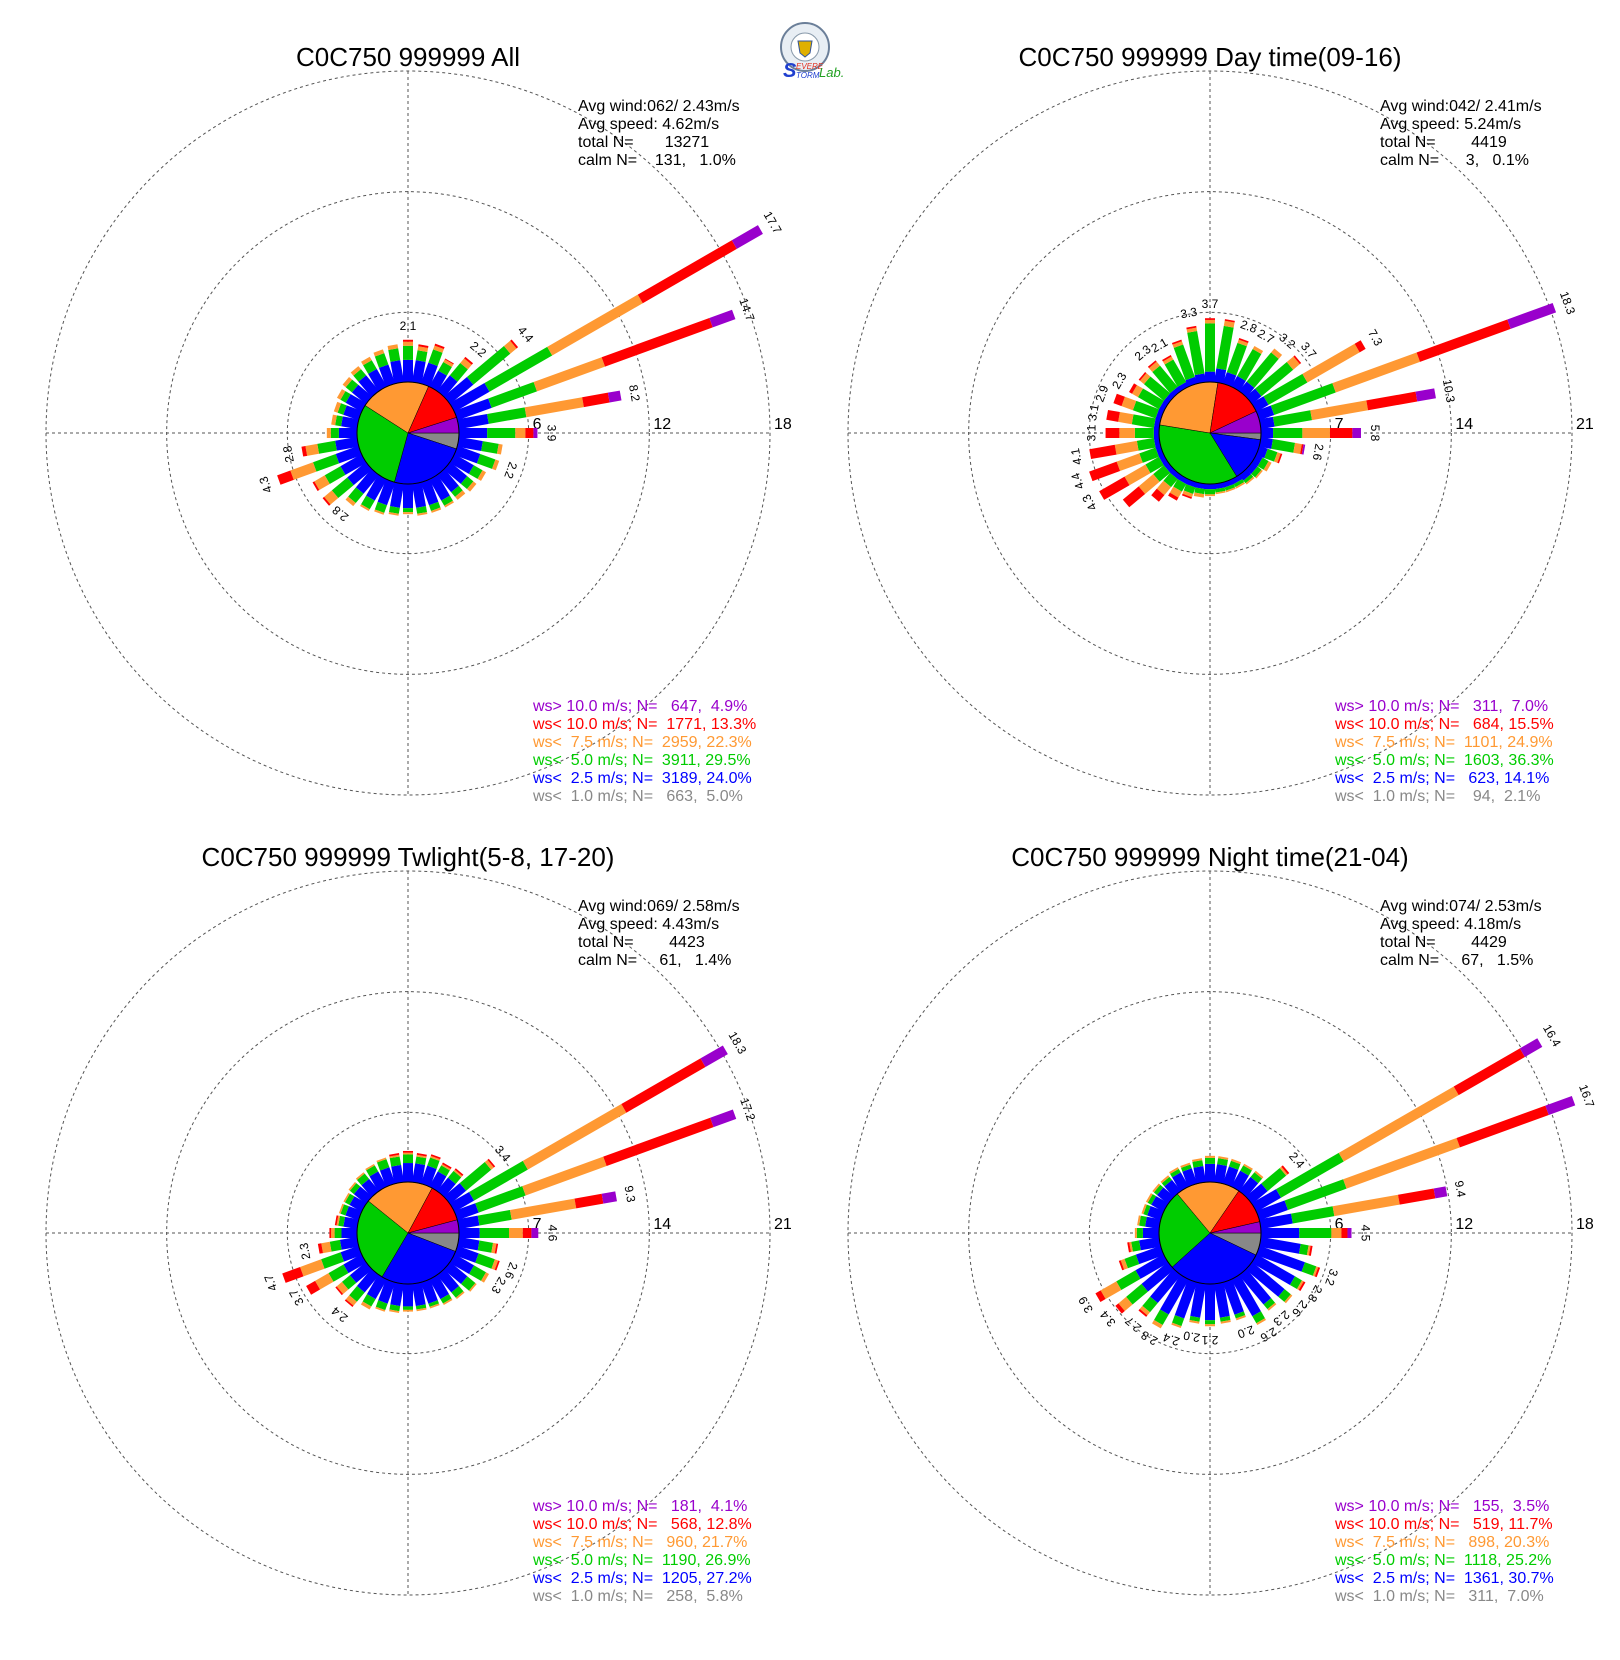 Image resolution: width=1620 pixels, height=1660 pixels. Describe the element at coordinates (639, 1506) in the screenshot. I see `legend-entry-1: ws> 10.0 m/s; N= 181, 4.1%` at that location.